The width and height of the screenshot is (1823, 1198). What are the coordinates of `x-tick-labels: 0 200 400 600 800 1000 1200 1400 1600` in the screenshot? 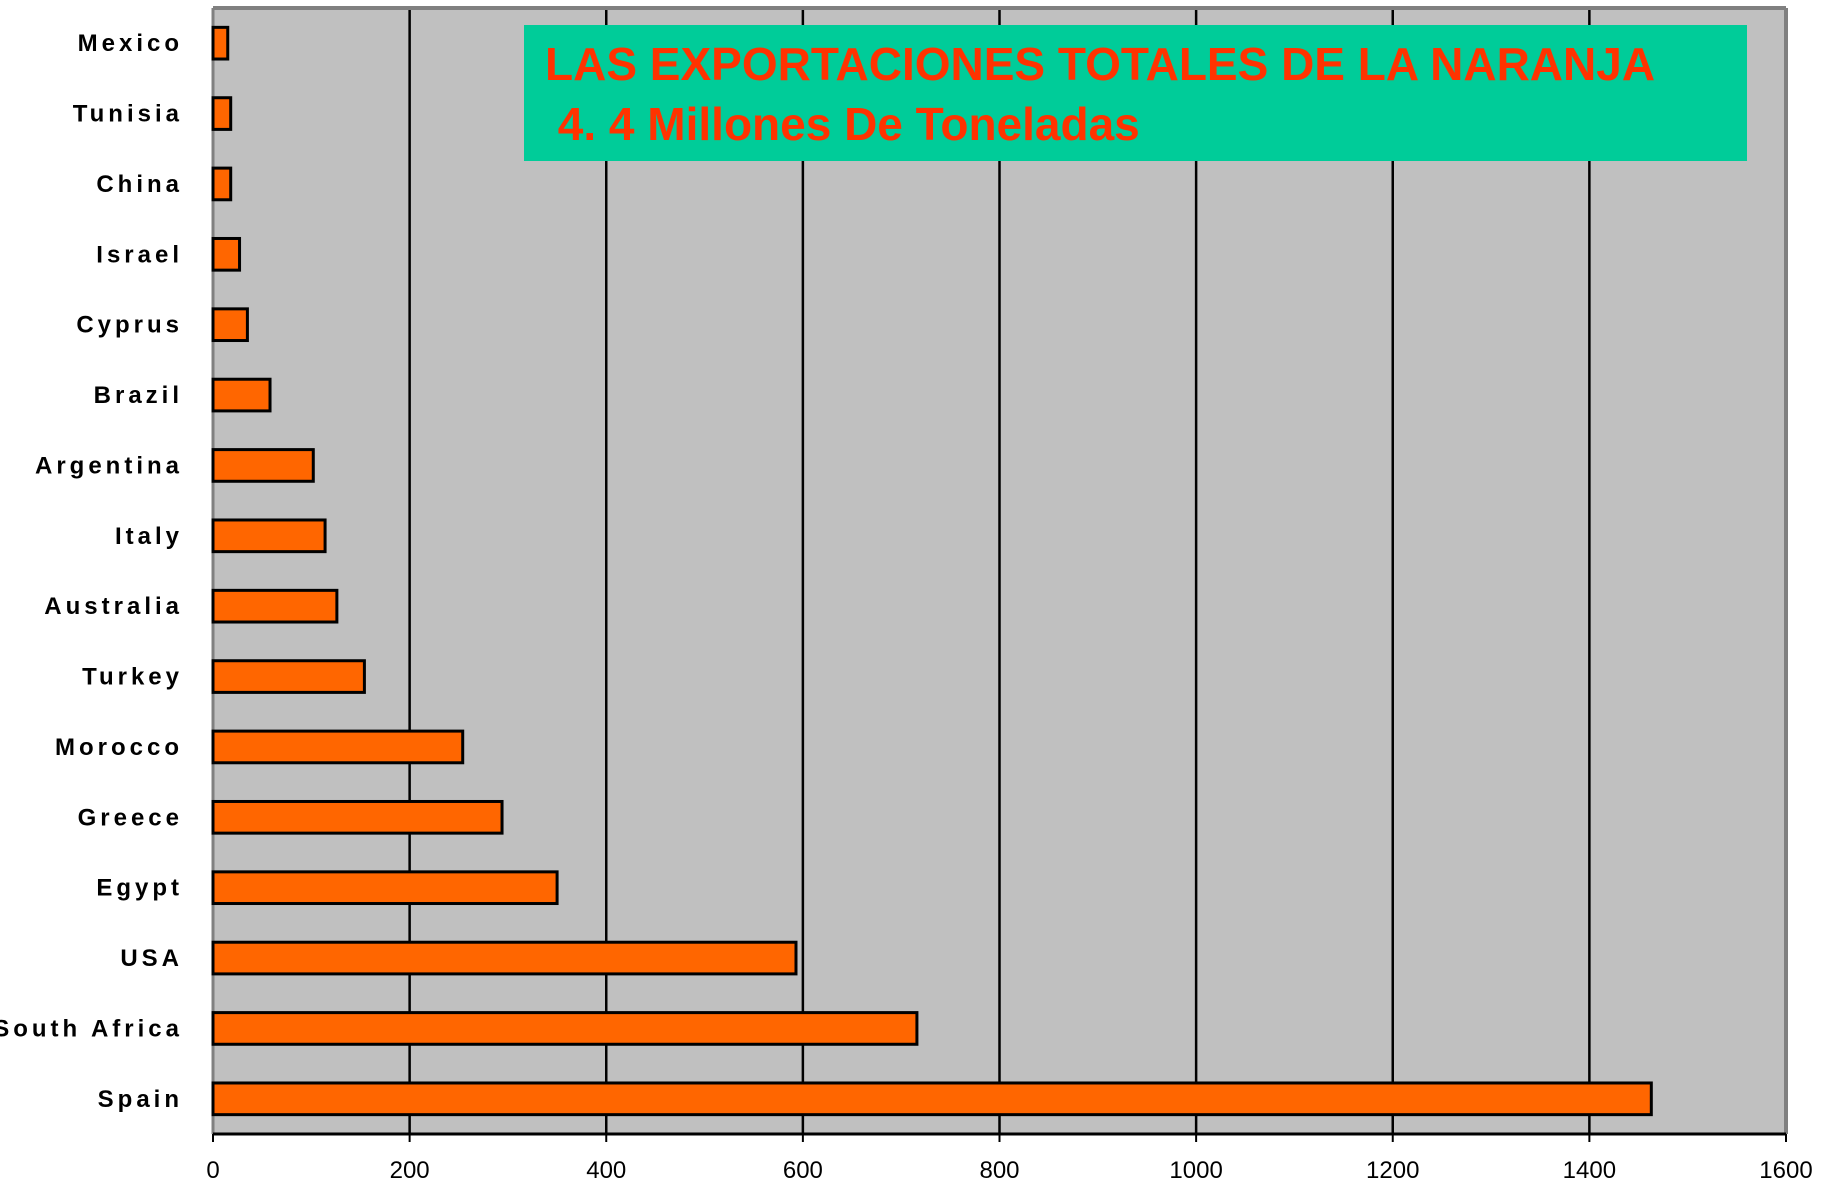 It's located at (1009, 1159).